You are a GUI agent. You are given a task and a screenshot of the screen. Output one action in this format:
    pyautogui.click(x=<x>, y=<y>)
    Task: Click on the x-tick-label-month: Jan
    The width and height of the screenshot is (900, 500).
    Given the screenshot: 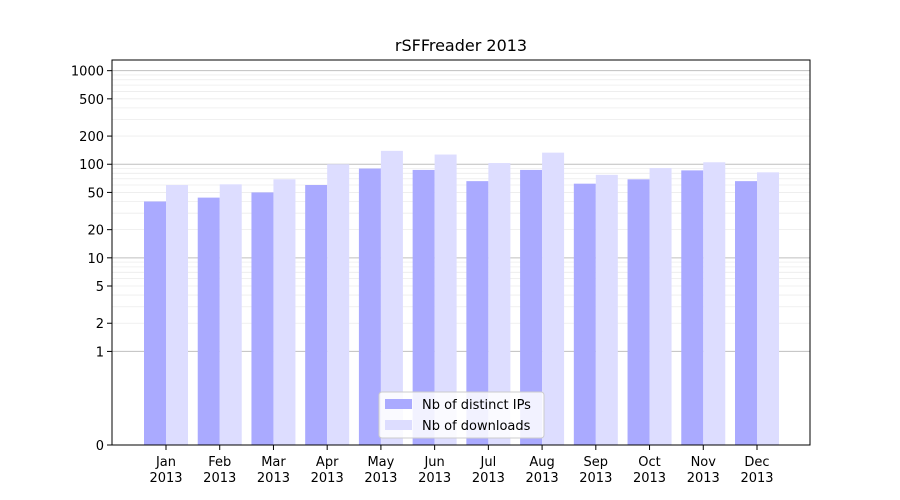 What is the action you would take?
    pyautogui.click(x=165, y=462)
    